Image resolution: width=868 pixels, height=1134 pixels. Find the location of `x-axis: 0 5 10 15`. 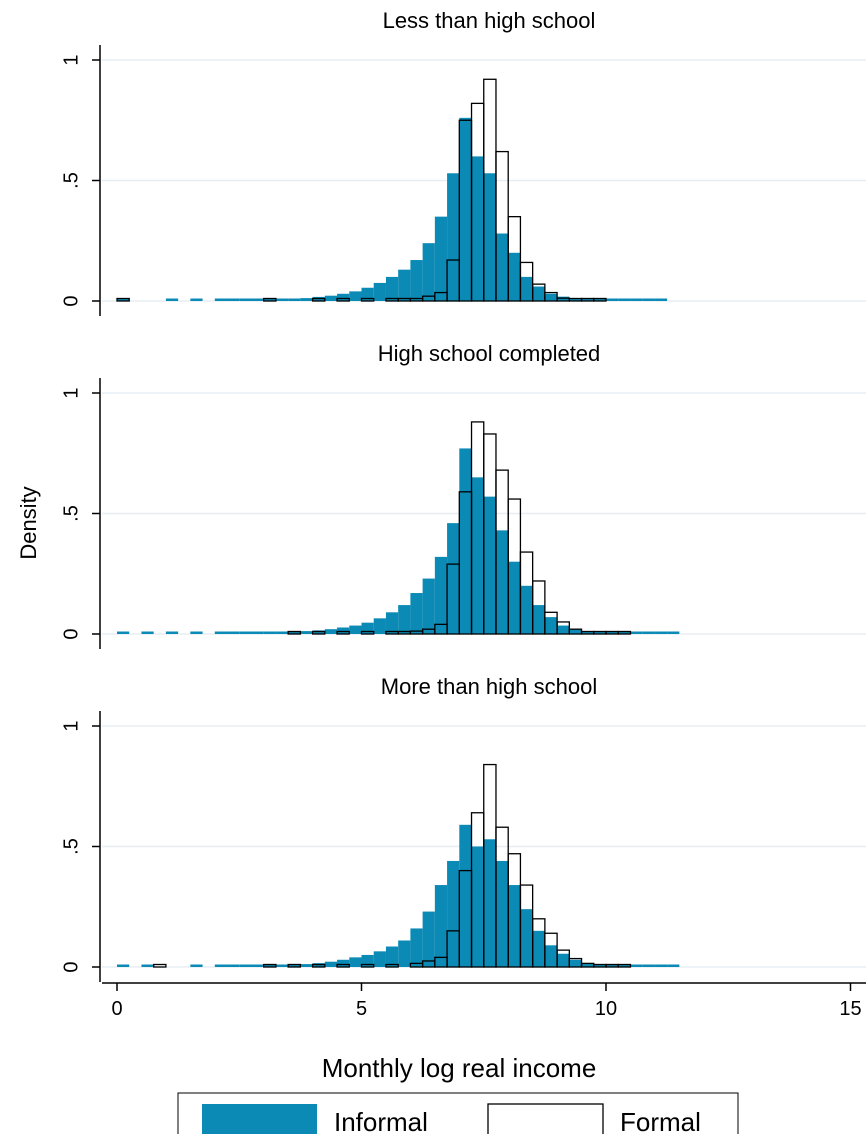

x-axis: 0 5 10 15 is located at coordinates (484, 1001).